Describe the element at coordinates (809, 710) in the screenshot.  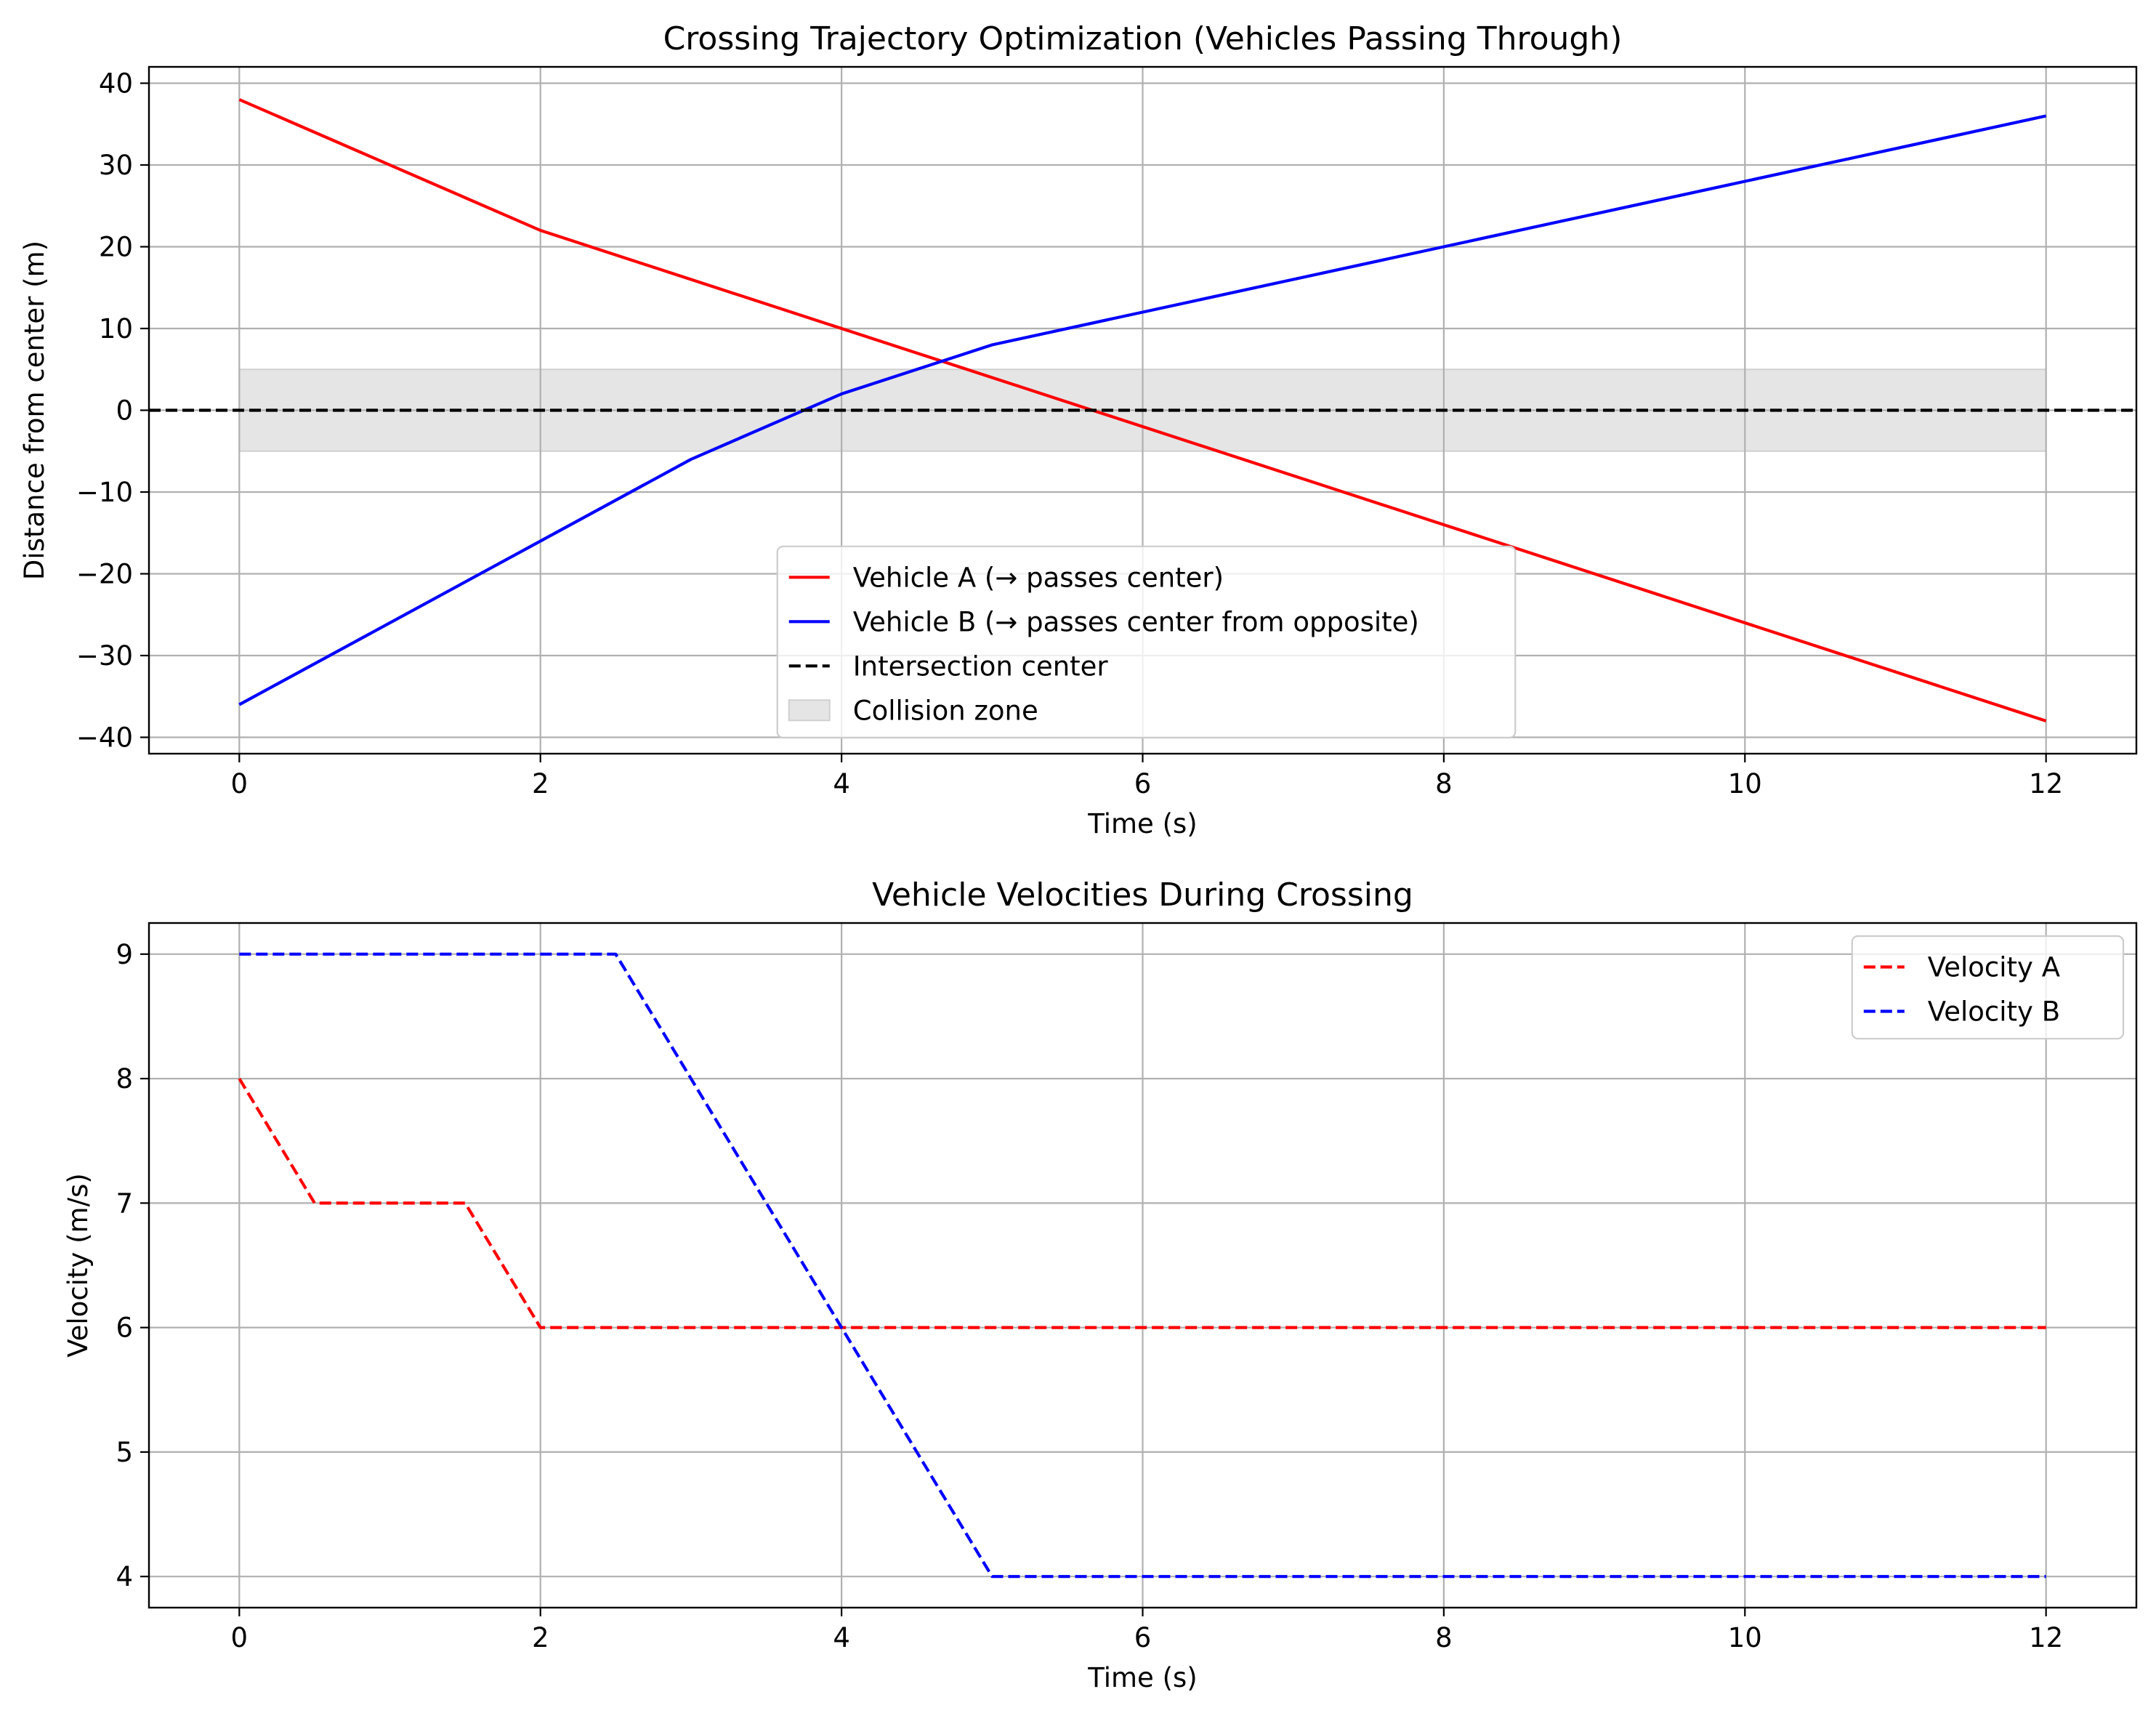
I see `legend-swatch` at that location.